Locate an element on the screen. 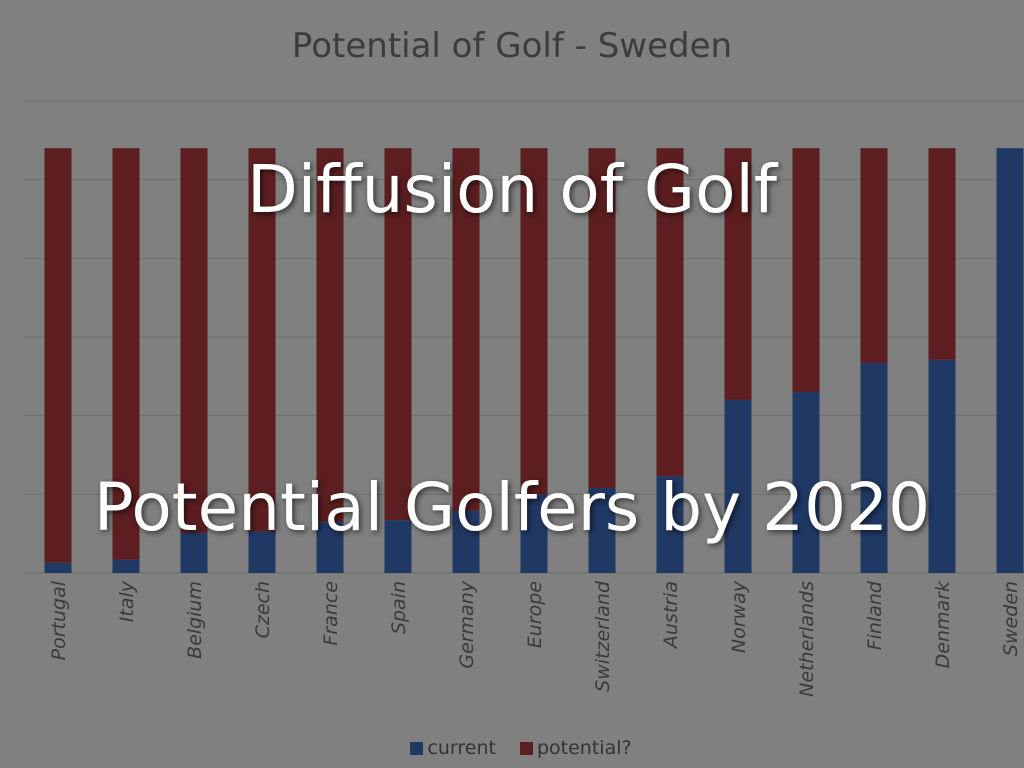  x-tick-label: Belgium is located at coordinates (195, 620).